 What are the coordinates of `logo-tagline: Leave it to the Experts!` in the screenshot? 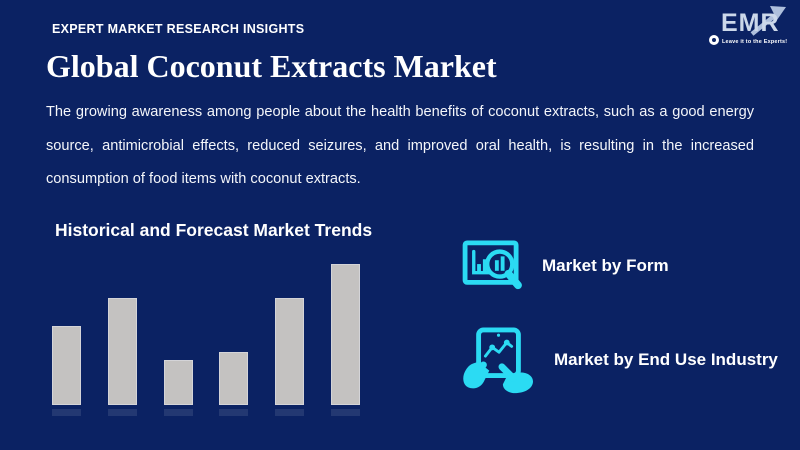 It's located at (755, 42).